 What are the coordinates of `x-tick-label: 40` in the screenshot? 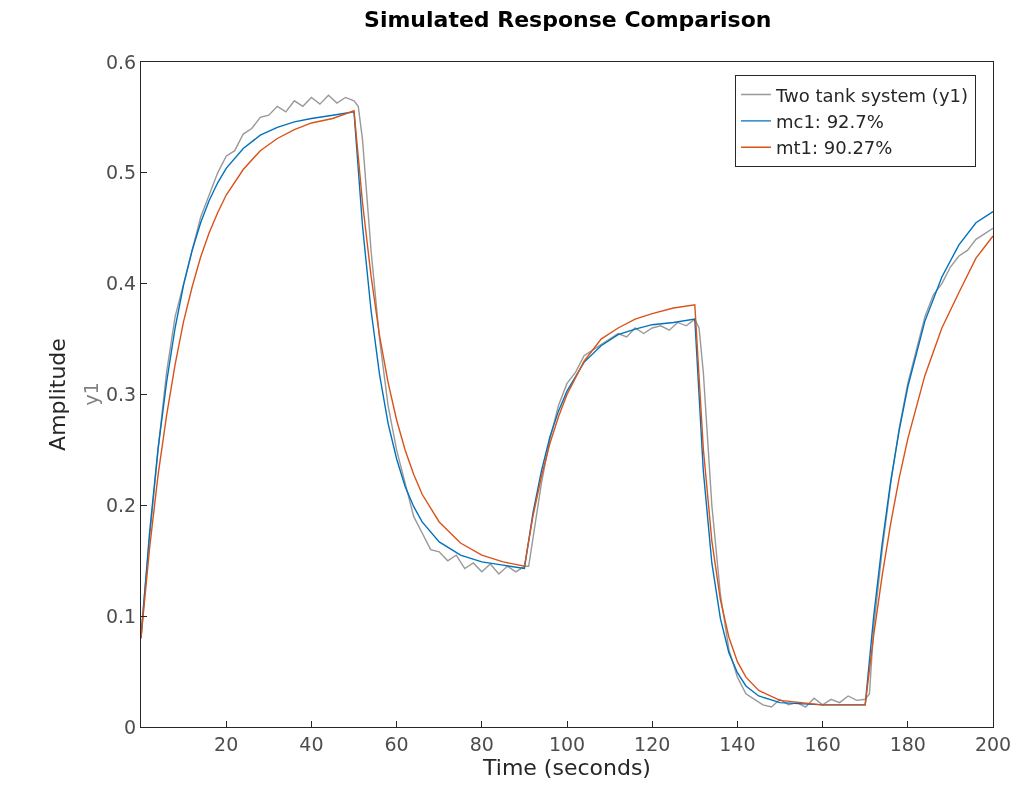 It's located at (311, 743).